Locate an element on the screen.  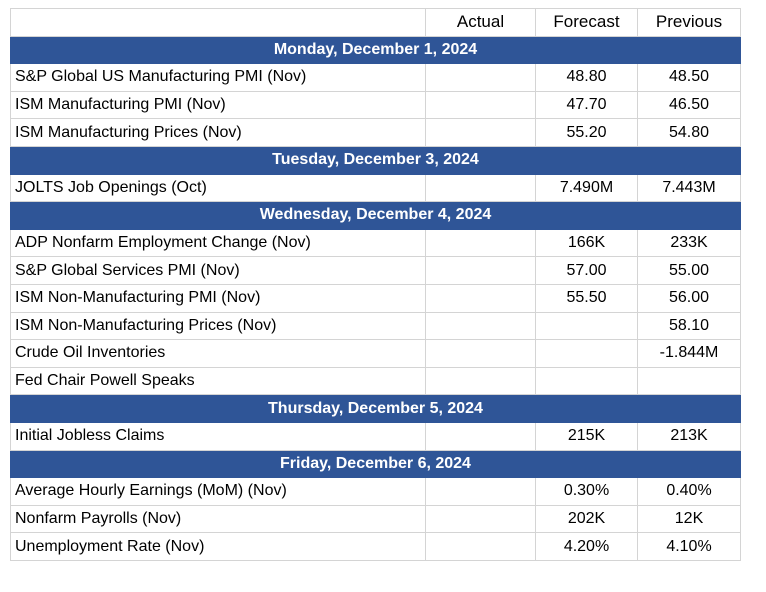
event-row: JOLTS Job Openings (Oct) 7.490M 7.443M is located at coordinates (375, 188).